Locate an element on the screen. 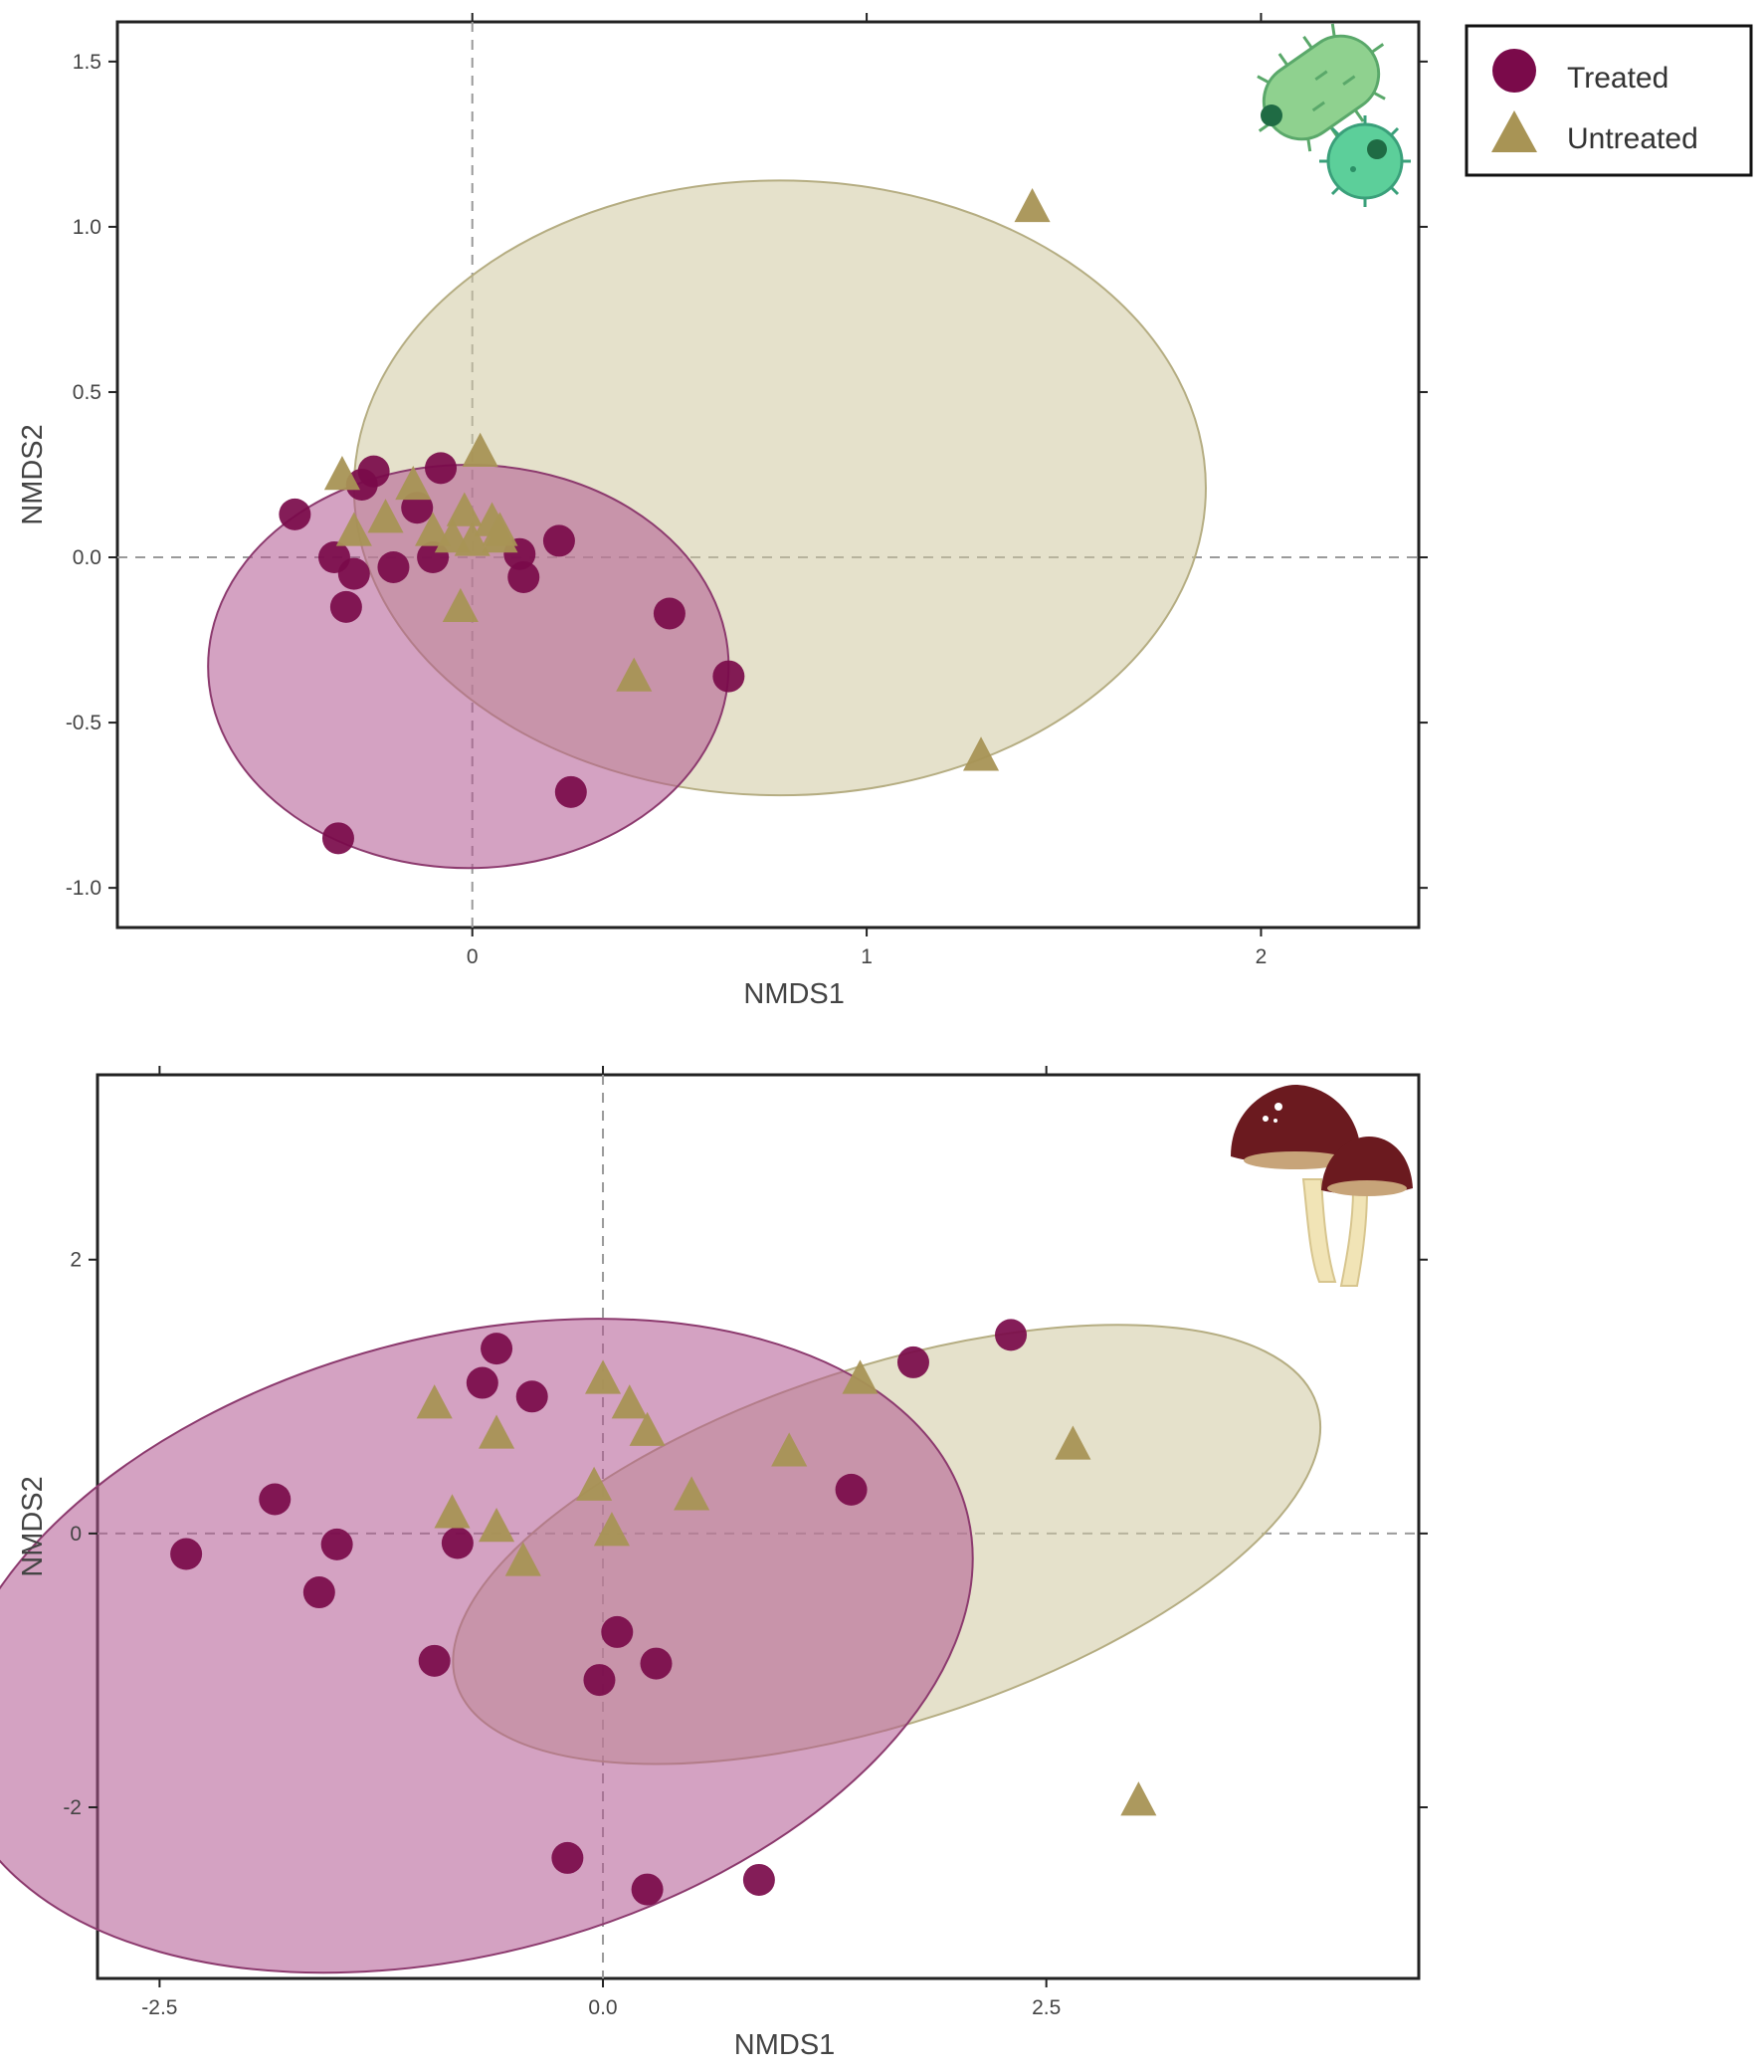 Image resolution: width=1764 pixels, height=2072 pixels. legend-label-treated: Treated is located at coordinates (1617, 78).